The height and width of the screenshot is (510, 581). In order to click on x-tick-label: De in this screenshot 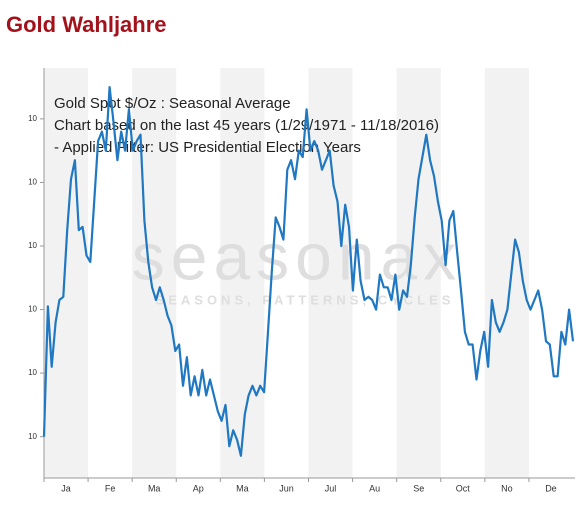, I will do `click(551, 488)`.